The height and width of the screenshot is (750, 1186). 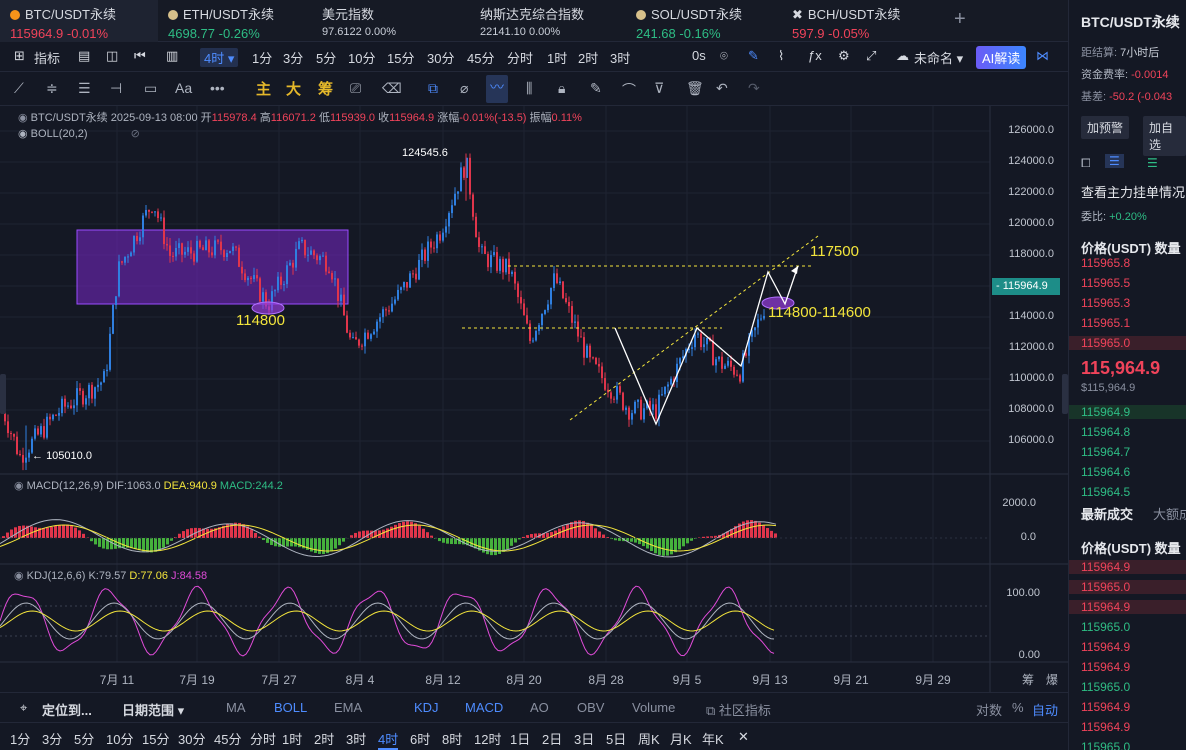 What do you see at coordinates (135, 134) in the screenshot?
I see `hide-icon: ⊘` at bounding box center [135, 134].